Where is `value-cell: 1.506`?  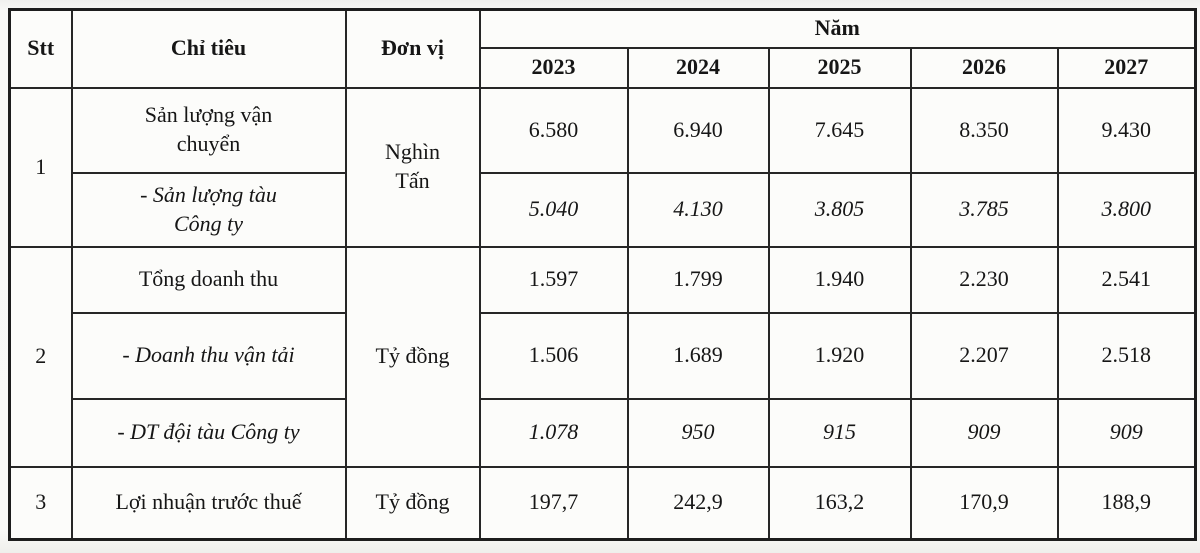
value-cell: 1.506 is located at coordinates (553, 355).